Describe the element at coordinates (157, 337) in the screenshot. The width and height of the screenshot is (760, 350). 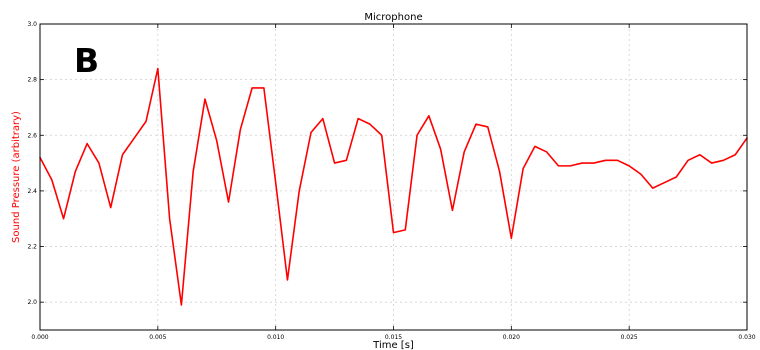
I see `x-tick-label: 0.005` at that location.